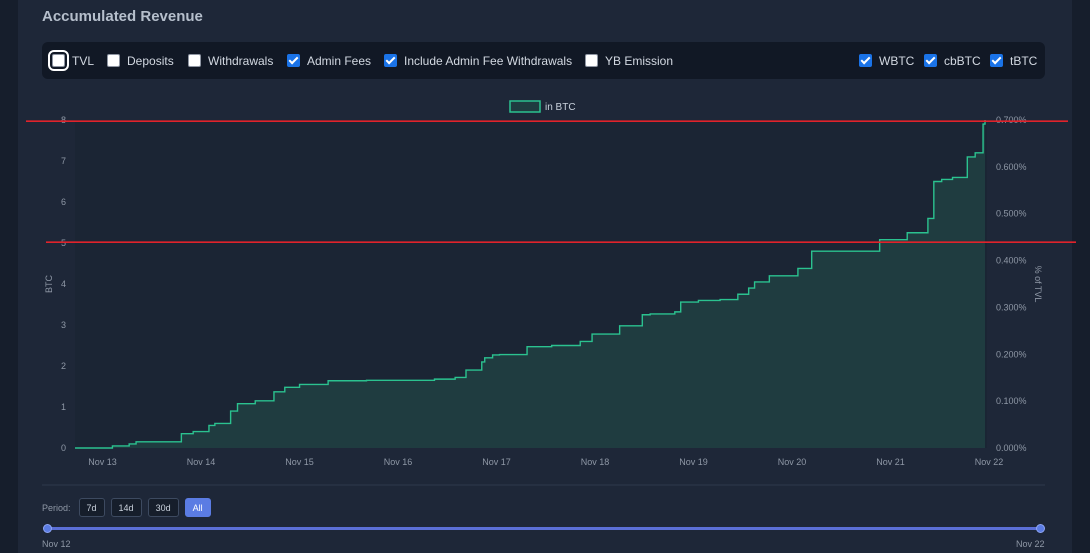 This screenshot has width=1090, height=553. Describe the element at coordinates (398, 462) in the screenshot. I see `x-tick-label: Nov 16` at that location.